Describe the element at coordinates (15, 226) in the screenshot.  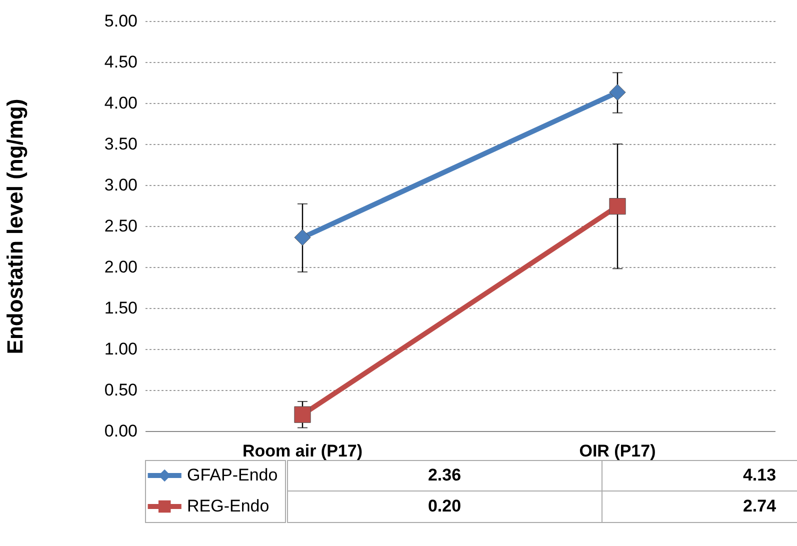
I see `y-axis-title: Endostatin level (ng/mg)` at that location.